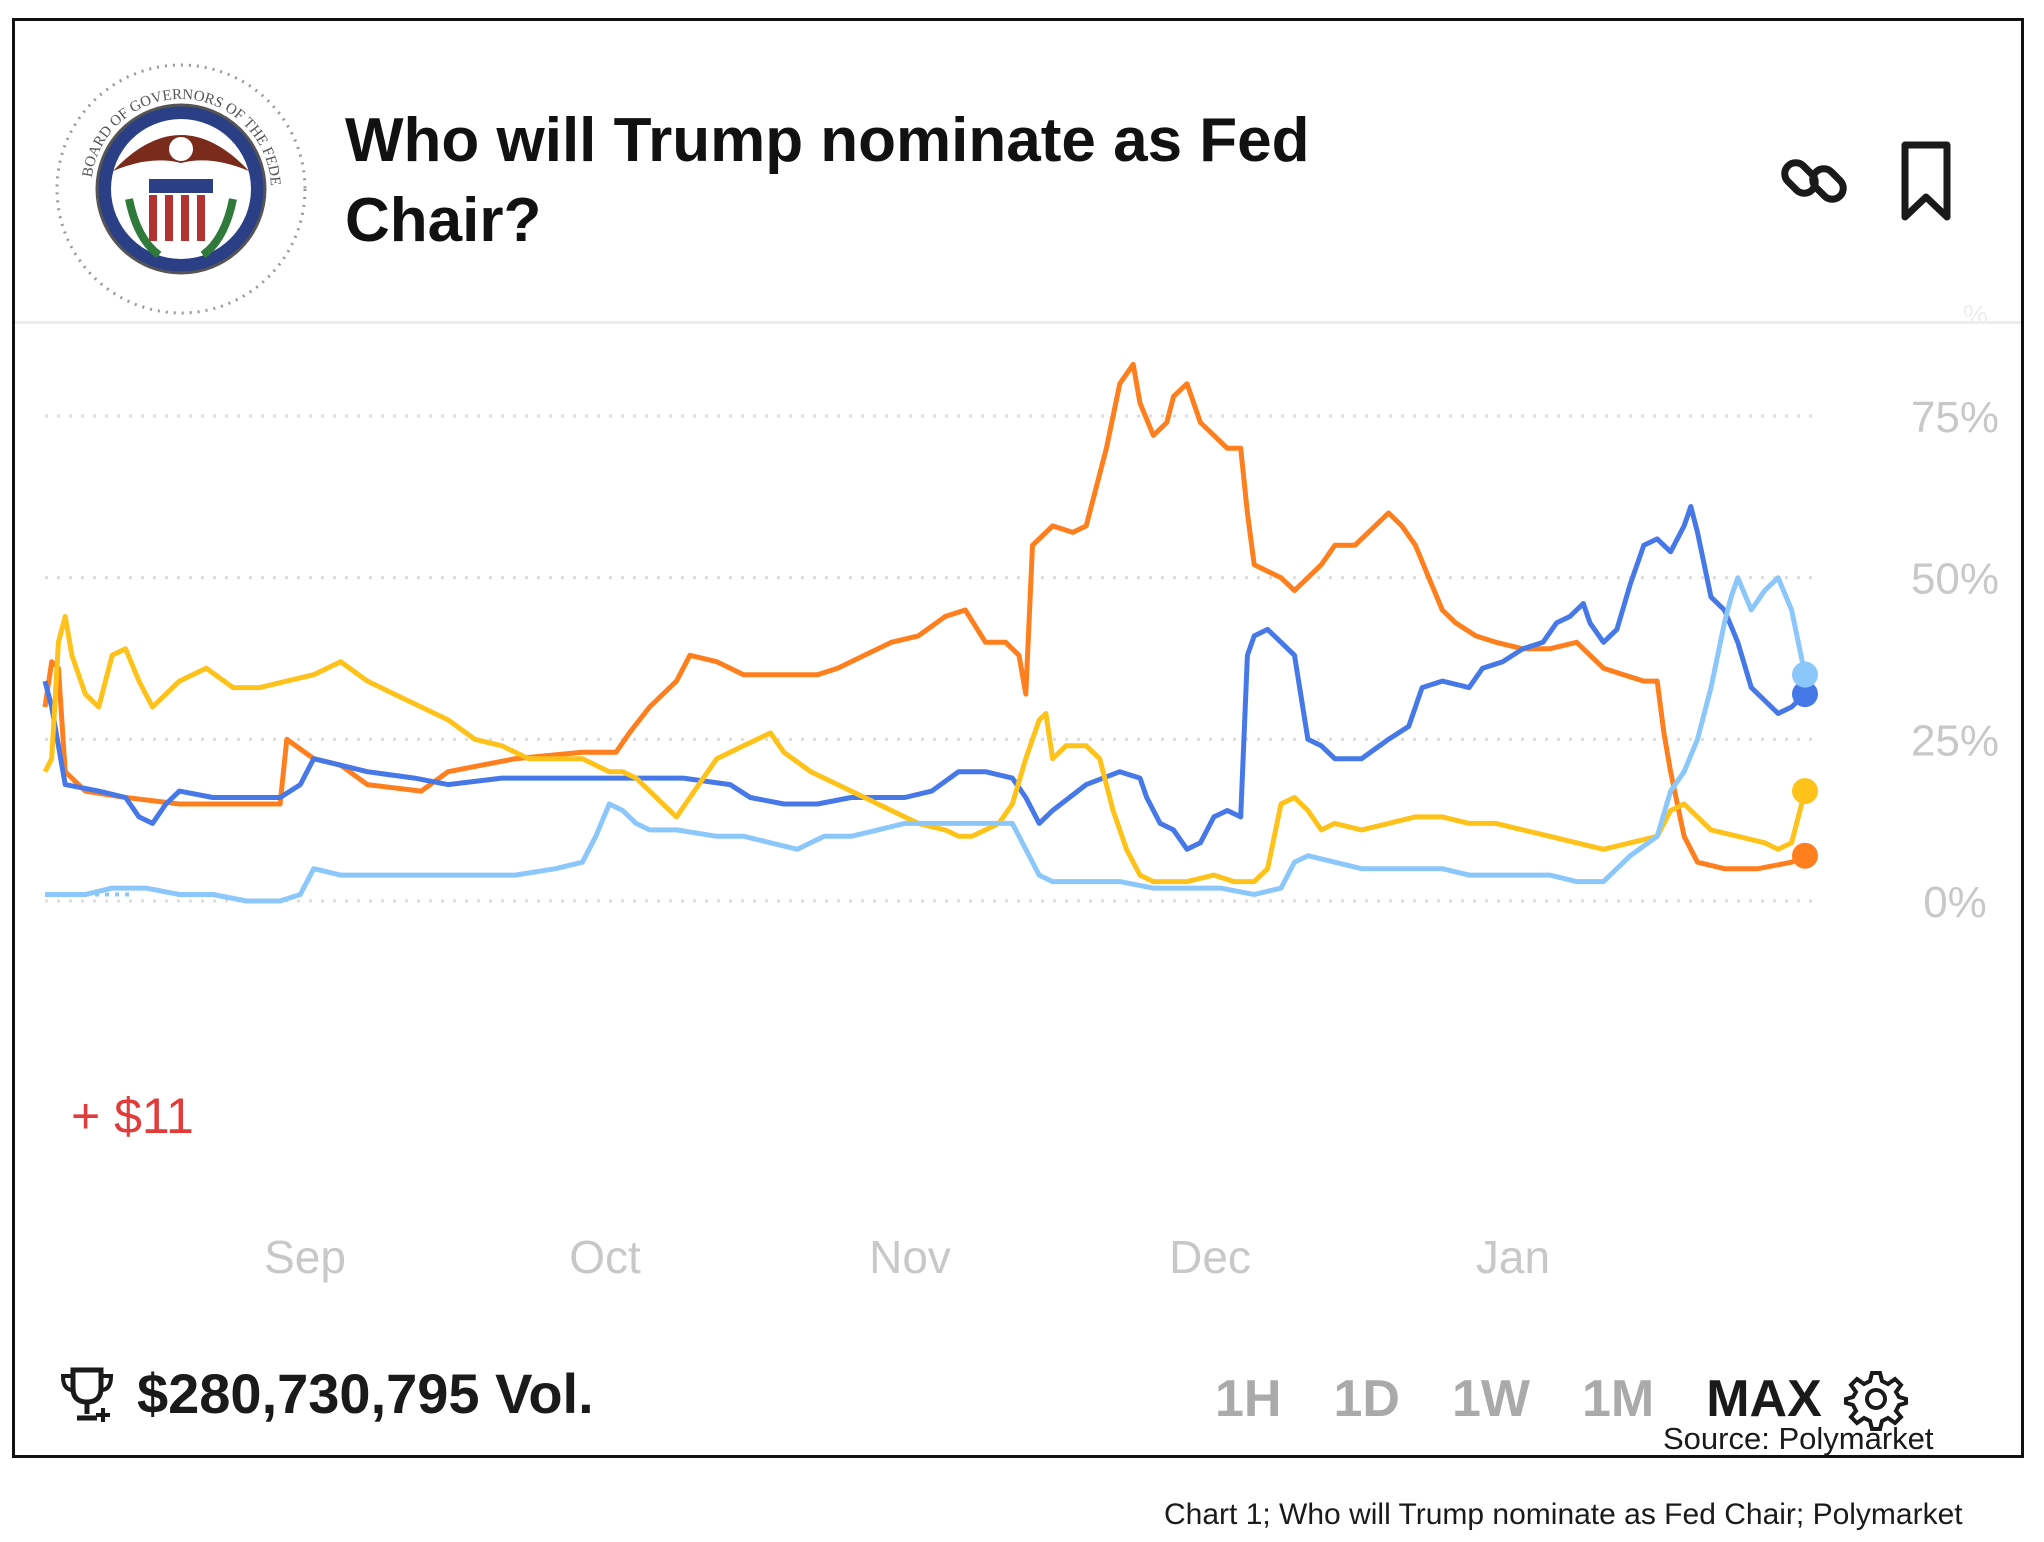  What do you see at coordinates (305, 1257) in the screenshot?
I see `x-tick-label: Sep` at bounding box center [305, 1257].